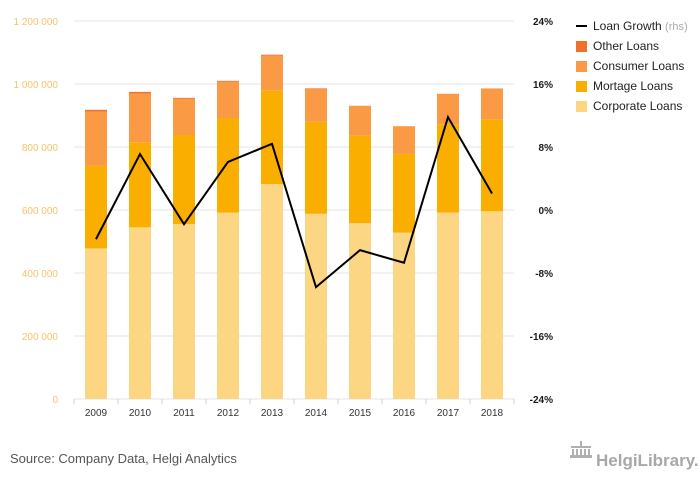  What do you see at coordinates (404, 413) in the screenshot?
I see `x-tick-label: 2016` at bounding box center [404, 413].